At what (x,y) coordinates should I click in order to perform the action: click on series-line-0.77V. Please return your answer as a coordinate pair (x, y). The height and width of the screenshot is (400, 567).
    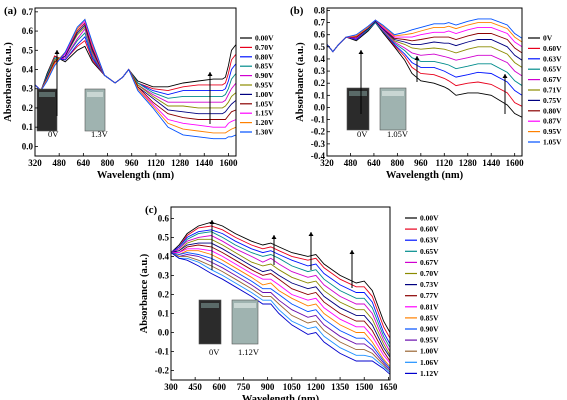
    Looking at the image, I should click on (280, 303).